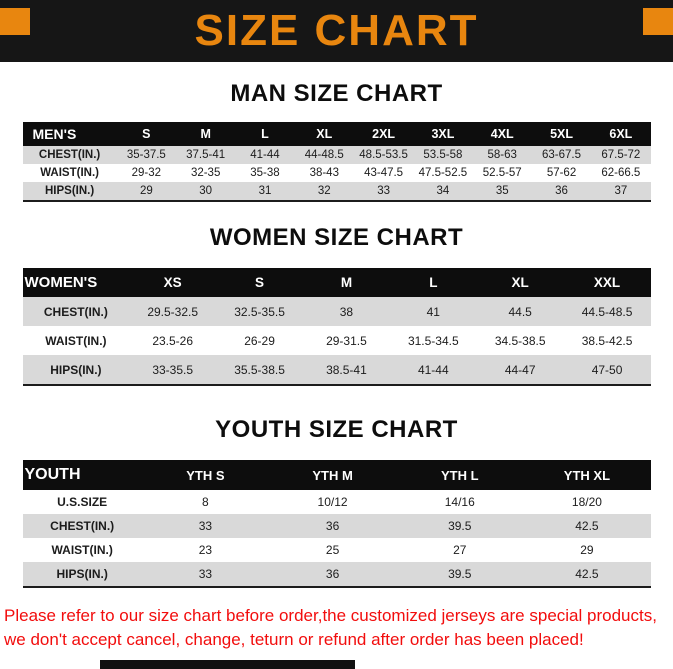 The image size is (673, 669). Describe the element at coordinates (146, 155) in the screenshot. I see `size-value: 35-37.5` at that location.